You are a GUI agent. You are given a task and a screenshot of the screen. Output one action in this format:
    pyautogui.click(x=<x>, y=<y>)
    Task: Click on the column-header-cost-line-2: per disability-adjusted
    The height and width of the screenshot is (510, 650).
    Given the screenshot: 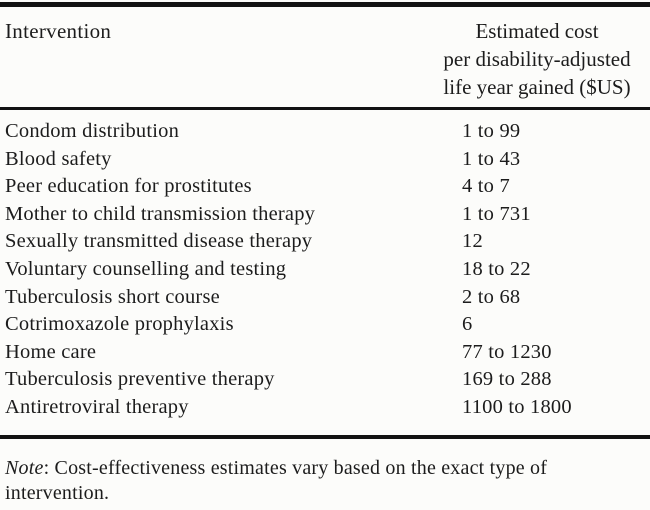 What is the action you would take?
    pyautogui.click(x=537, y=59)
    